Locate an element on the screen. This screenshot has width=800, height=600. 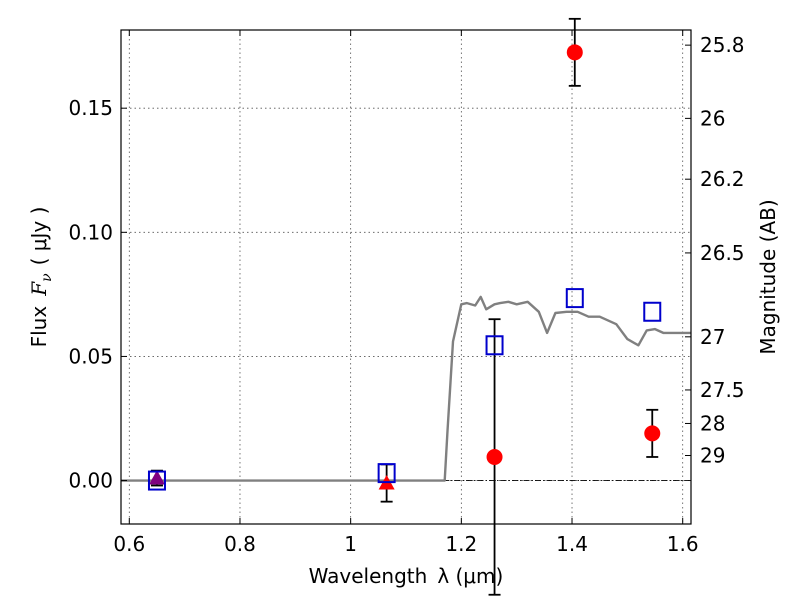
y2-tick-label: 25.8 is located at coordinates (722, 45).